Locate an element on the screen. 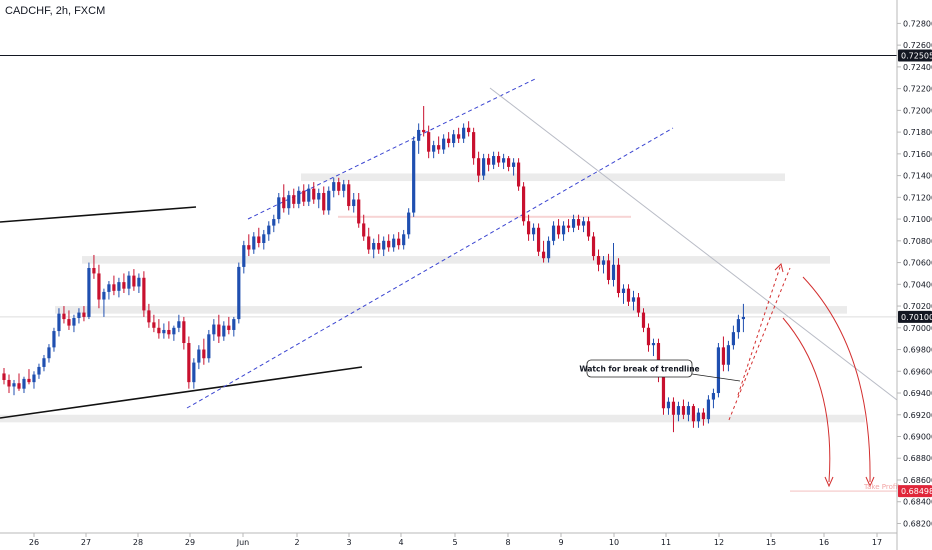  projection-arc-inner is located at coordinates (806, 400).